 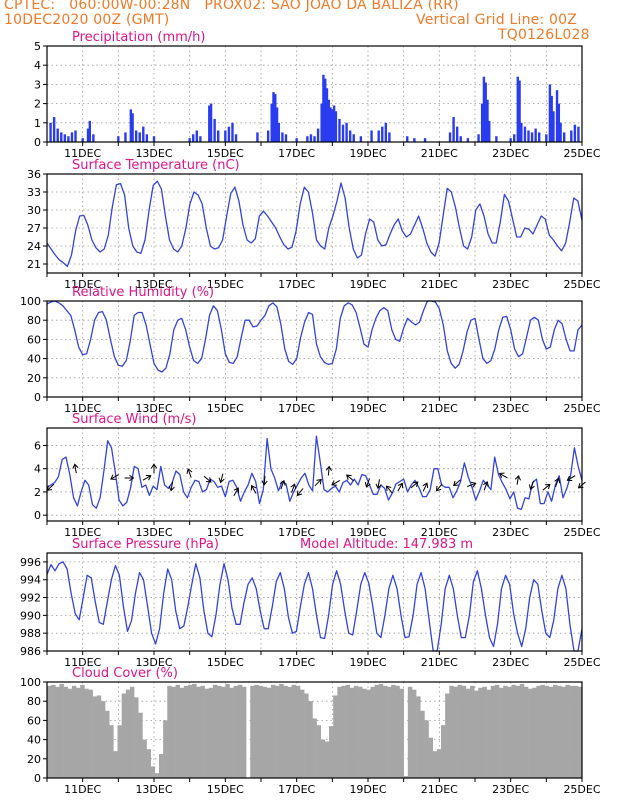 I want to click on y-tick-label: 5, so click(x=37, y=46).